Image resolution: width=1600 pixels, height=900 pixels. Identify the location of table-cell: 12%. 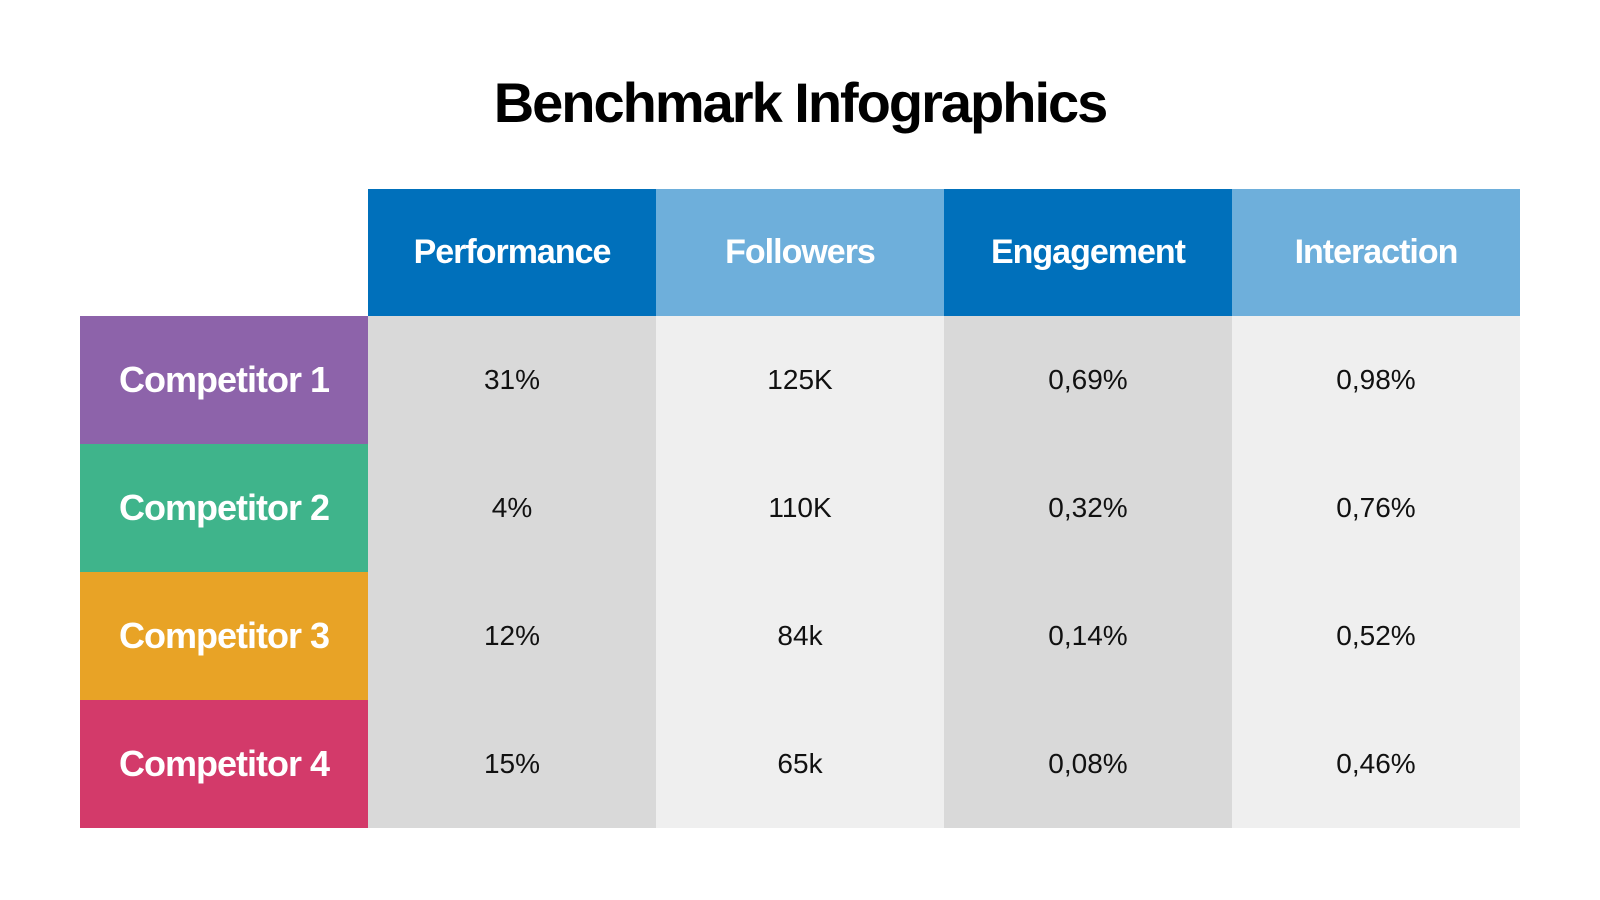
(512, 636).